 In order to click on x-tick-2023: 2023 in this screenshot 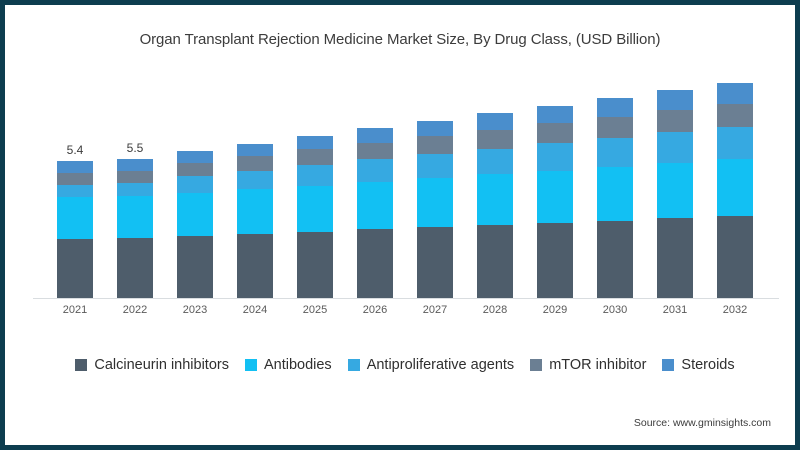, I will do `click(195, 310)`.